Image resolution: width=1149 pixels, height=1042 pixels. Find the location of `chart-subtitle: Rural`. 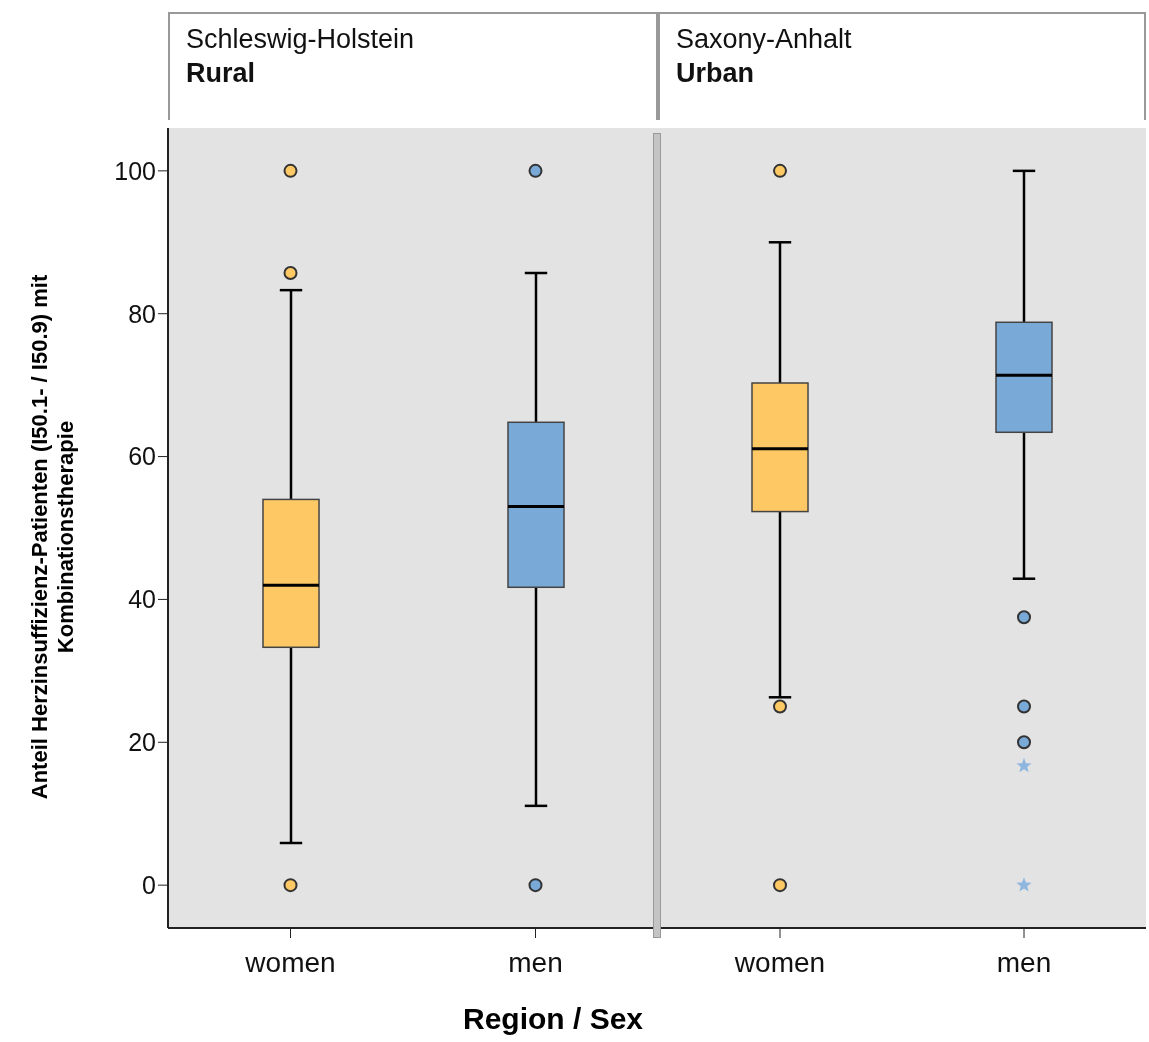

chart-subtitle: Rural is located at coordinates (221, 73).